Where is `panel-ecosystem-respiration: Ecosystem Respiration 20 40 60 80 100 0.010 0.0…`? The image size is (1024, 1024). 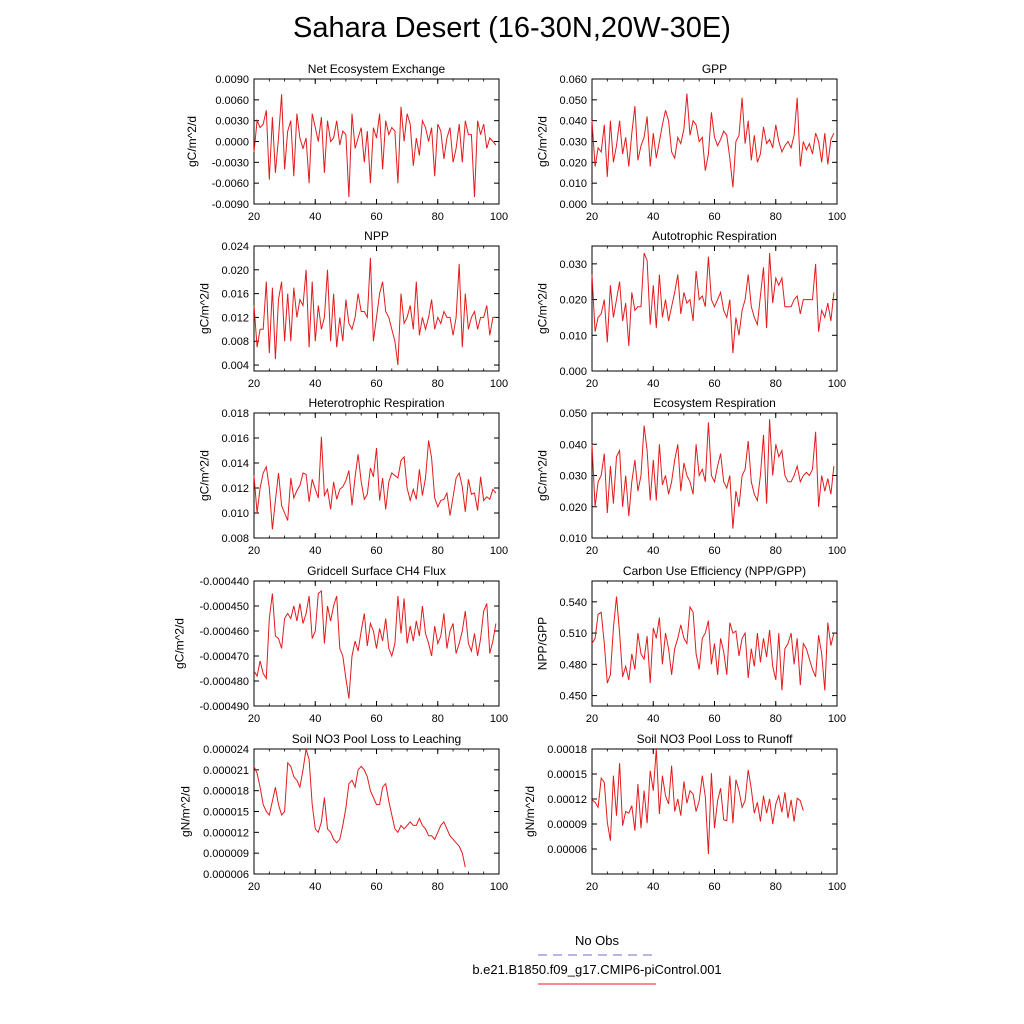
panel-ecosystem-respiration: Ecosystem Respiration 20 40 60 80 100 0.010 0.0… is located at coordinates (691, 476).